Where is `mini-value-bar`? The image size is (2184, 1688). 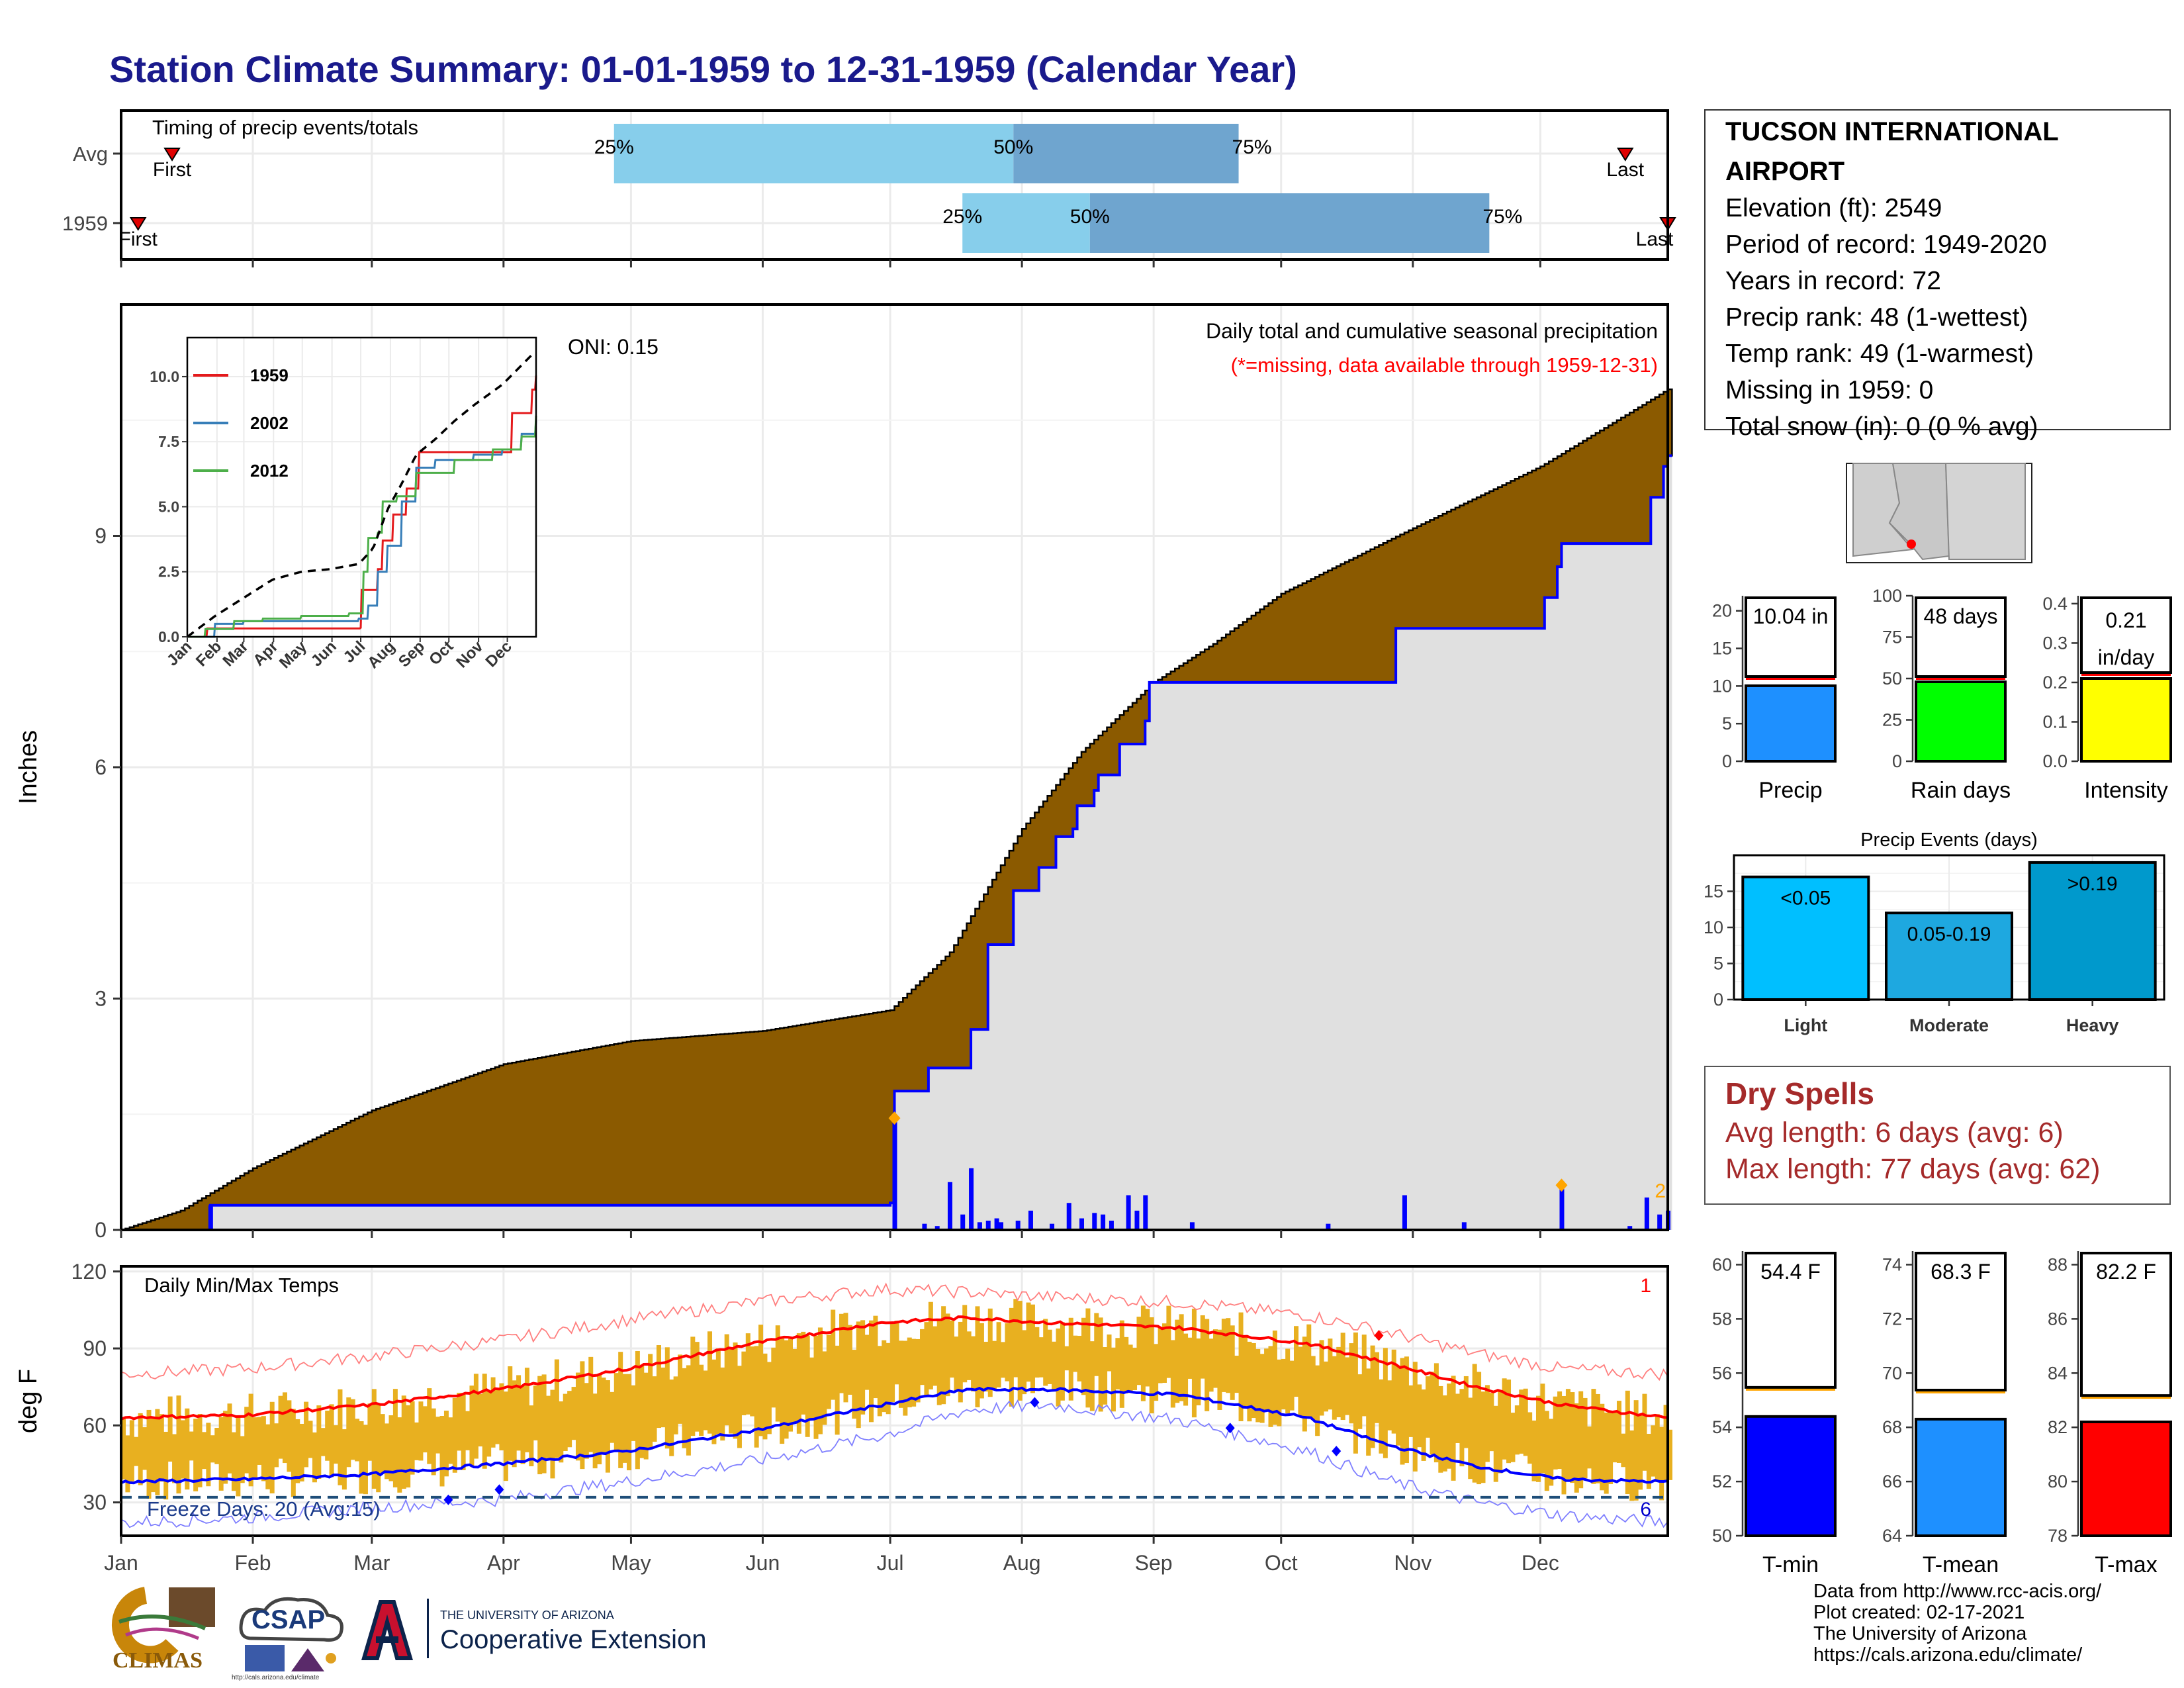
mini-value-bar is located at coordinates (1961, 1477).